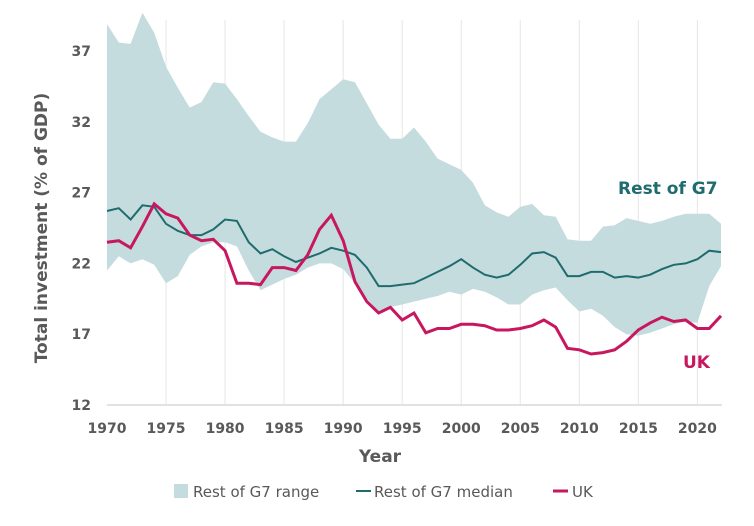 This screenshot has width=754, height=526. Describe the element at coordinates (81, 229) in the screenshot. I see `y-tick-labels: 12 17 22 27 32 37` at that location.